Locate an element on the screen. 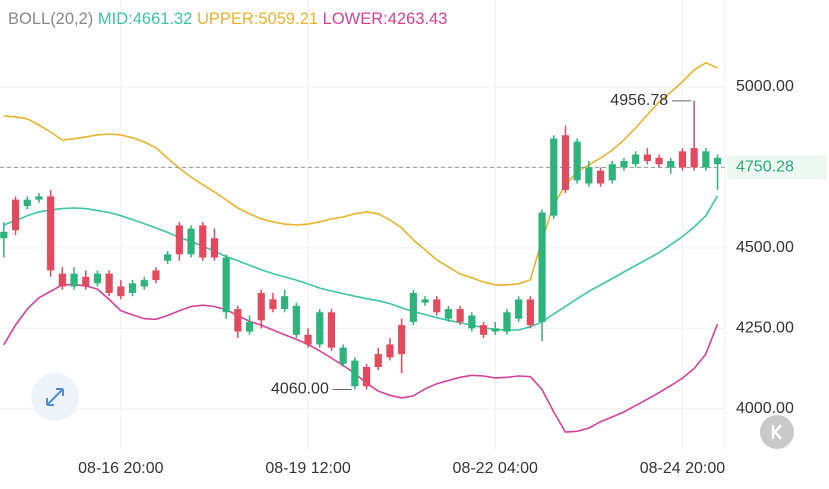 This screenshot has height=489, width=829. y-tick-label: 5000.00 is located at coordinates (765, 86).